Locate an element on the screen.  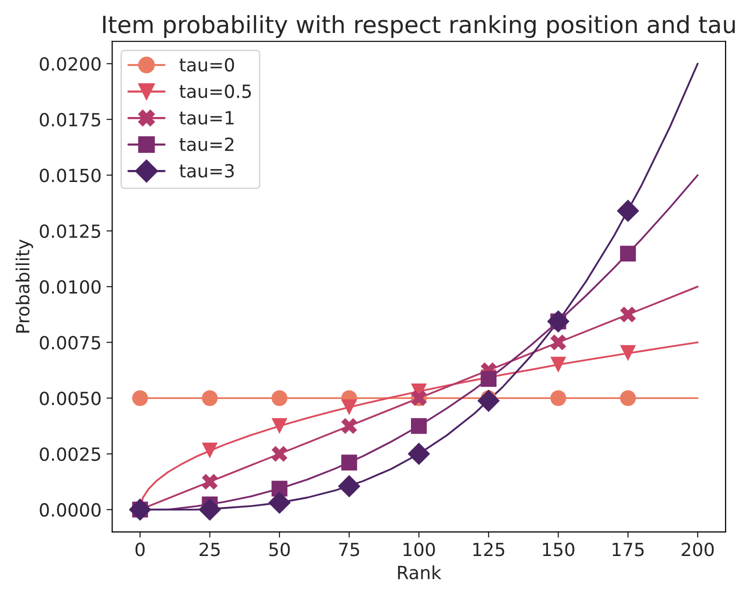
y-tick-label: 0.0025 is located at coordinates (70, 454).